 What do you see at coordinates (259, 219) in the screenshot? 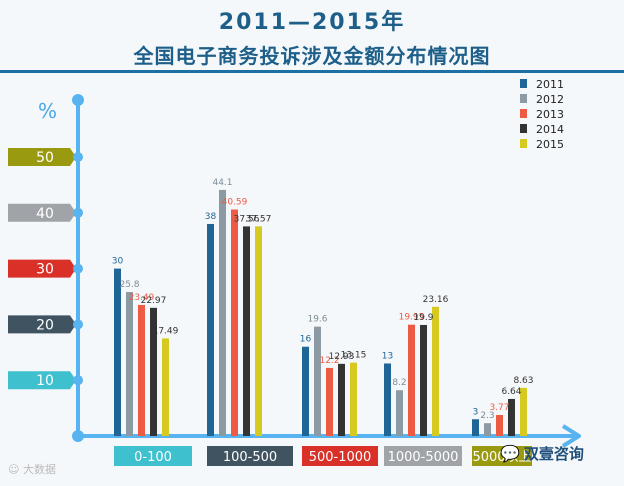
I see `value-label: 37.57` at bounding box center [259, 219].